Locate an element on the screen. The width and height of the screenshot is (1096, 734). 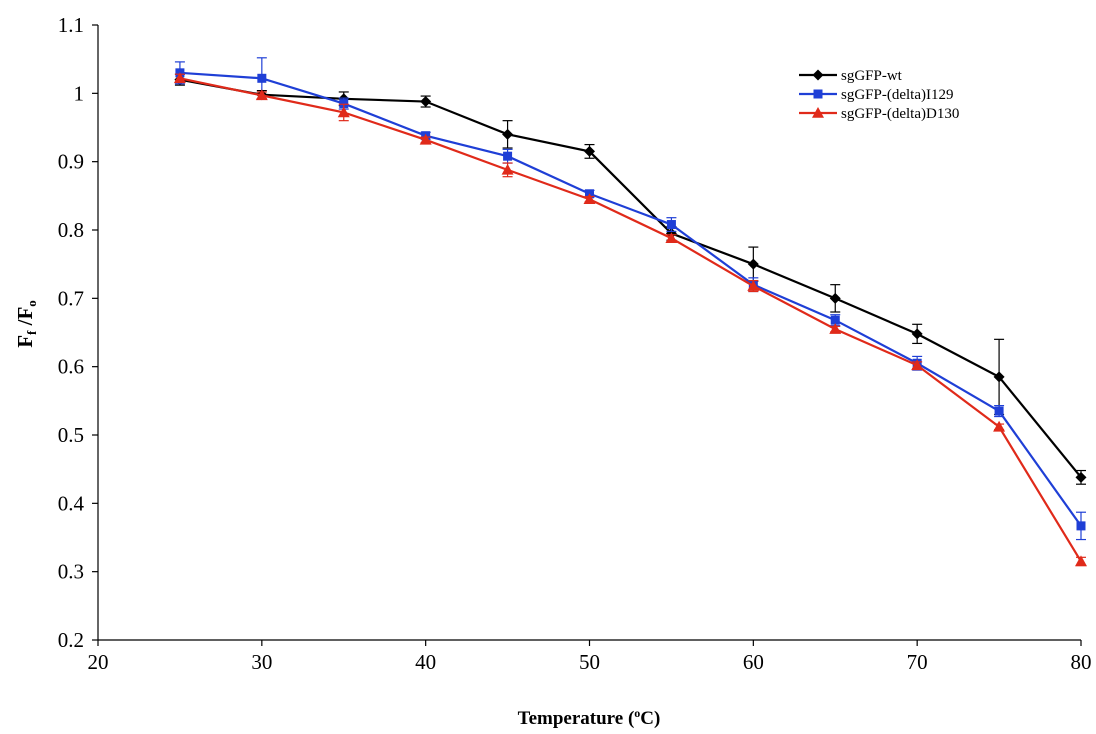
x-axis-title-main: Temperature ( is located at coordinates (576, 718).